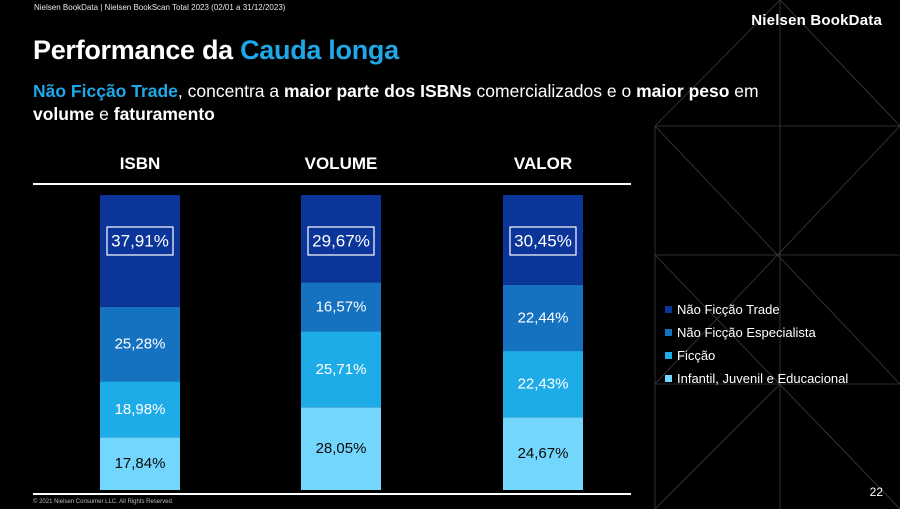 The width and height of the screenshot is (900, 509). I want to click on data-label-isbn-nao-ficcao-trade: 37,91%, so click(140, 241).